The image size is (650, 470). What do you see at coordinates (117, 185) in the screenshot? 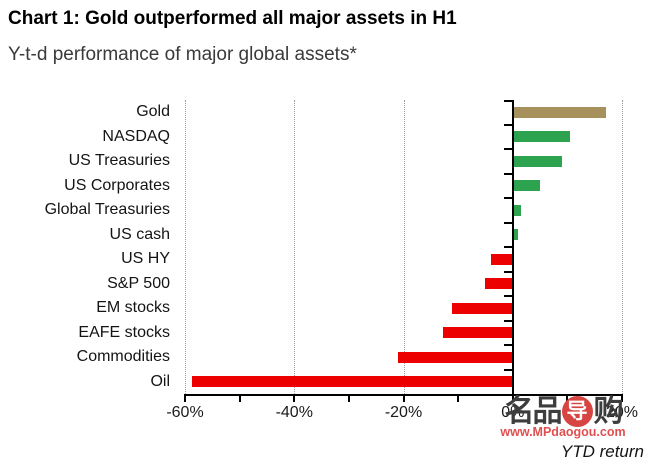
I see `category-label: US Corporates` at bounding box center [117, 185].